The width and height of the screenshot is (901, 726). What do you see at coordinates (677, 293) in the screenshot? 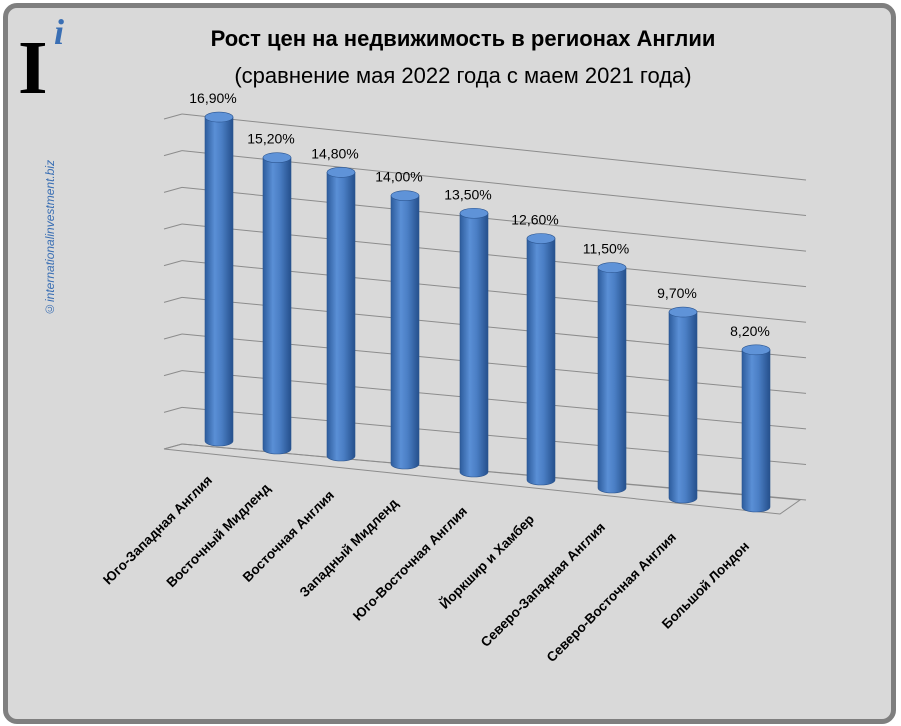
I see `data-label: 9,70%` at bounding box center [677, 293].